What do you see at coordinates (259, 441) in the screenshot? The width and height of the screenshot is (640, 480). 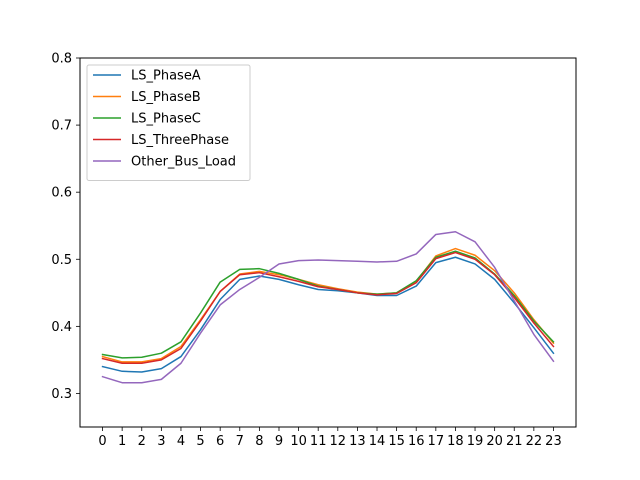 I see `x-tick-label: 8` at bounding box center [259, 441].